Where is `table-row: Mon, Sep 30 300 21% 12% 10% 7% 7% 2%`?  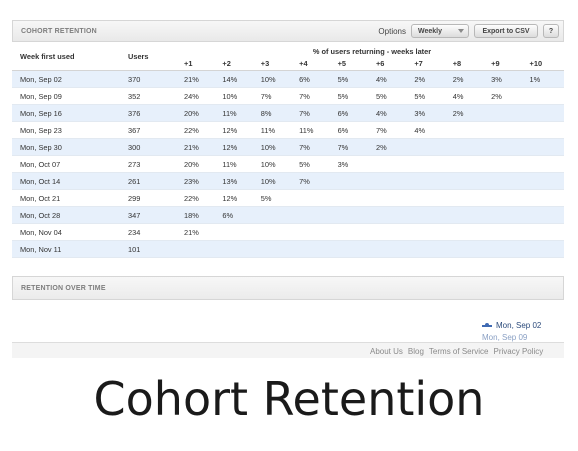 table-row: Mon, Sep 30 300 21% 12% 10% 7% 7% 2% is located at coordinates (288, 147).